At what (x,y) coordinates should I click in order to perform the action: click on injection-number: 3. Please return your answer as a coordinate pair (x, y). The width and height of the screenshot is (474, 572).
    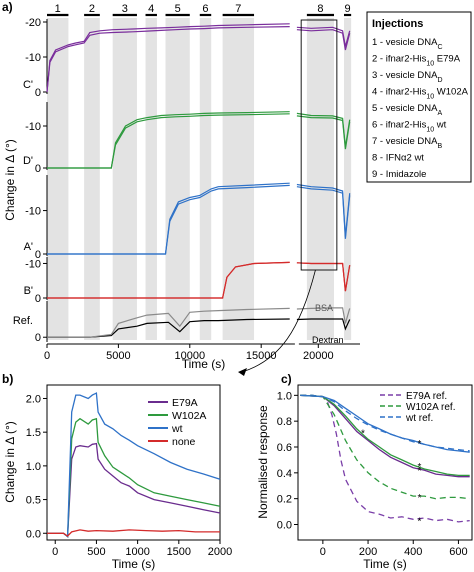
    Looking at the image, I should click on (125, 9).